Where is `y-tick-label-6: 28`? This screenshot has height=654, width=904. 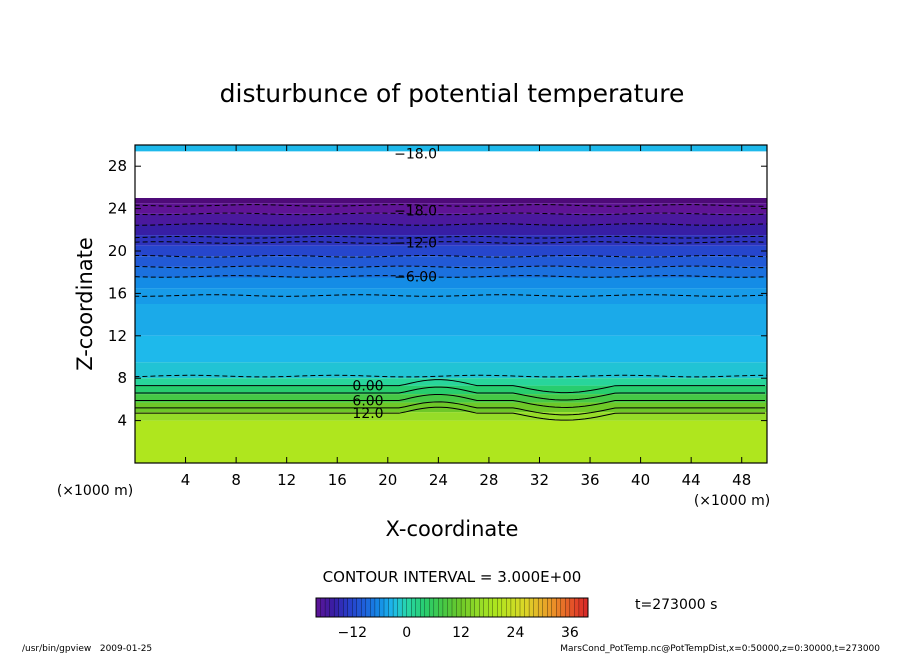
y-tick-label-6: 28 is located at coordinates (117, 166).